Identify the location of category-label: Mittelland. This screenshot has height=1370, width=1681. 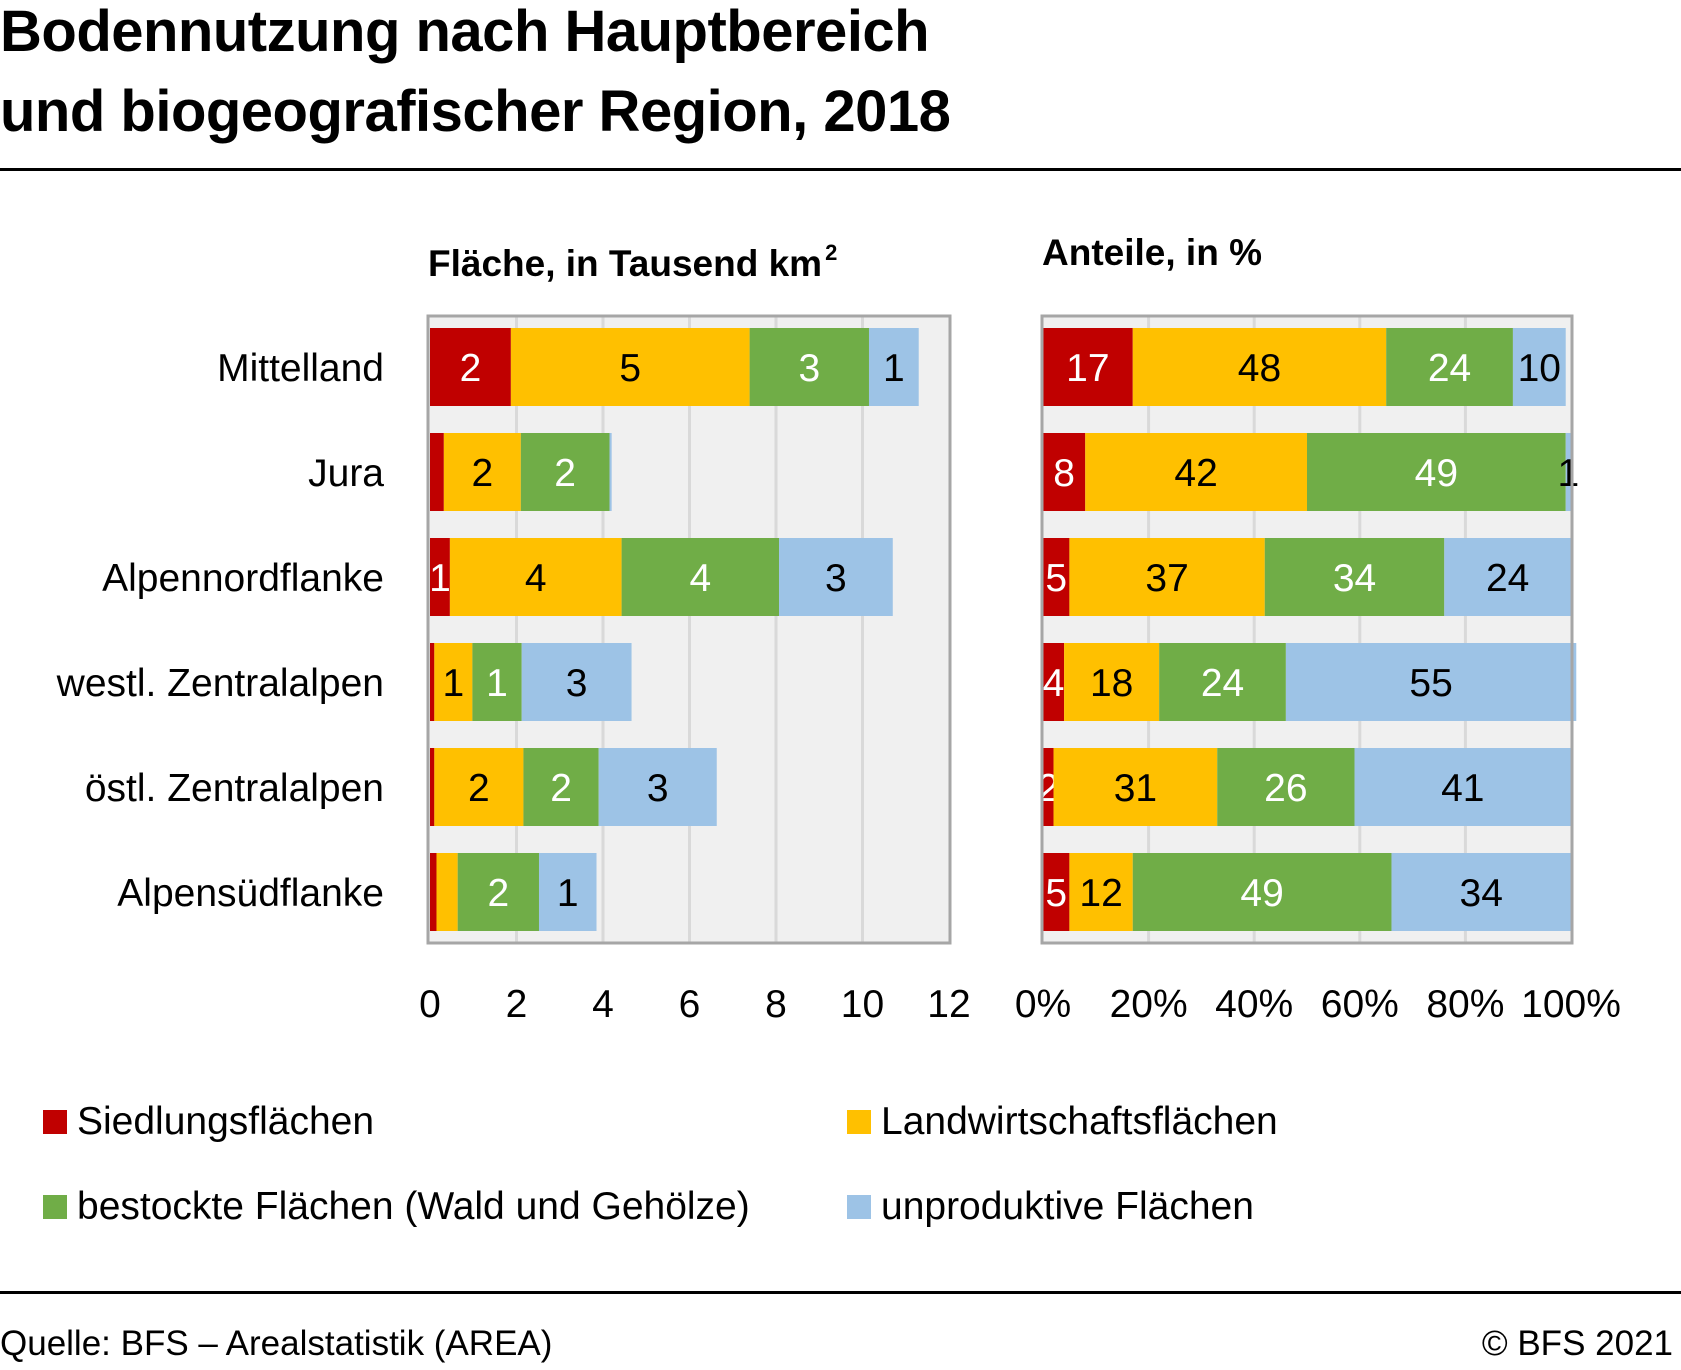
(300, 368).